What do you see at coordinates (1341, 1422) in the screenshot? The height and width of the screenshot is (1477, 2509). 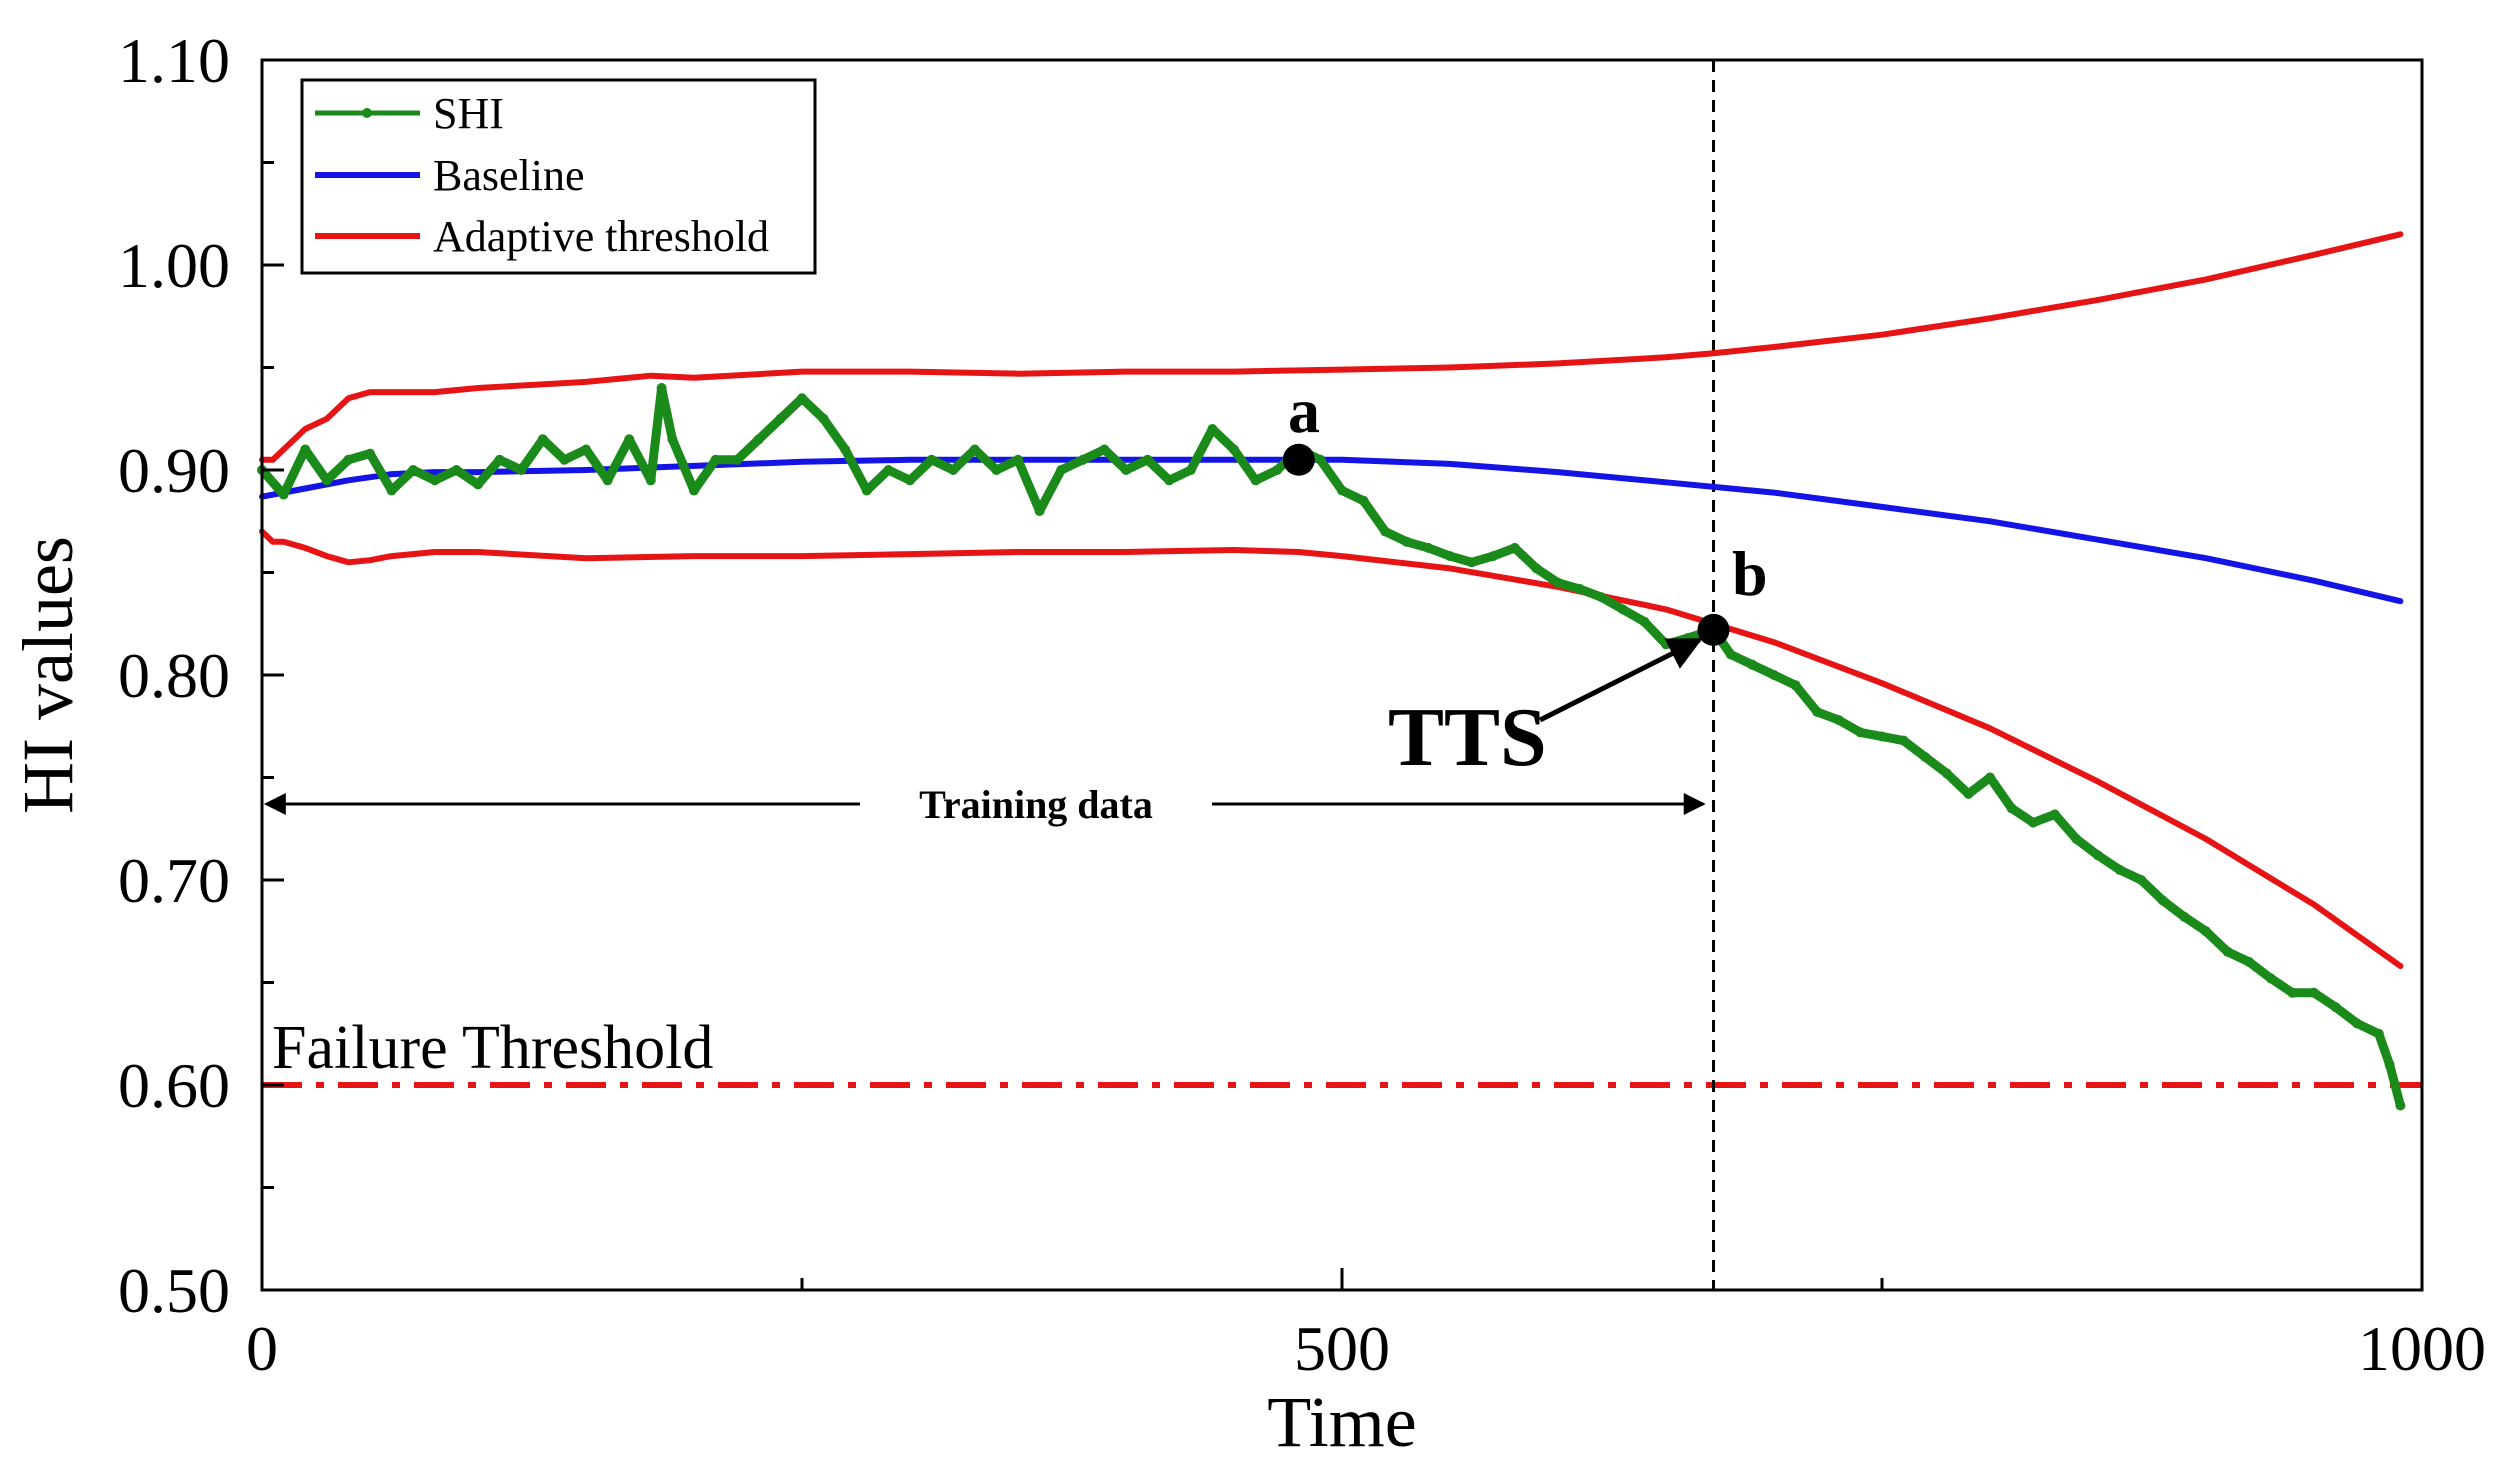 I see `x-axis-title: Time` at bounding box center [1341, 1422].